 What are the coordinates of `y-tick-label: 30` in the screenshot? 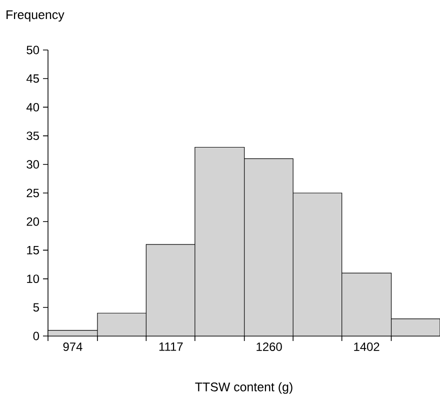 It's located at (33, 164).